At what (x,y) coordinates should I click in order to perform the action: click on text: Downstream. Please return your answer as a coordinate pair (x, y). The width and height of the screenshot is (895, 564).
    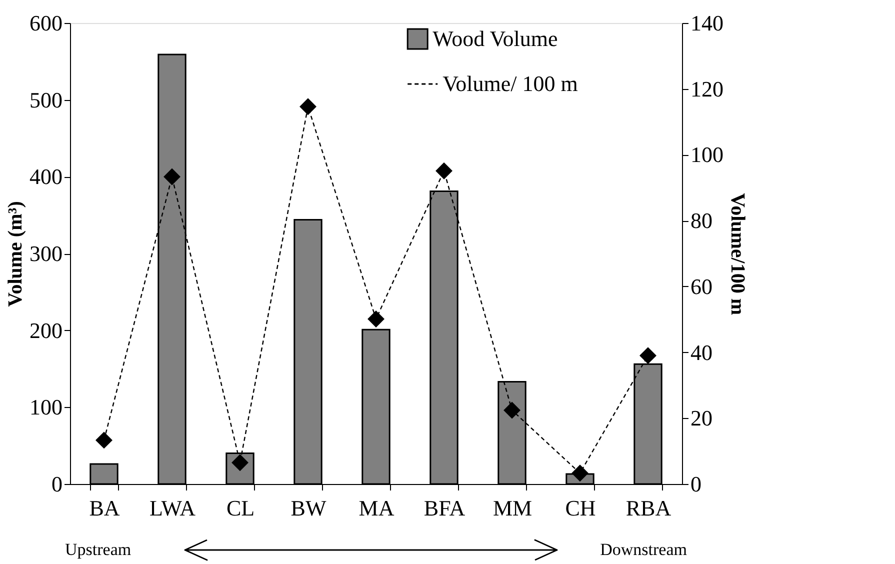
    Looking at the image, I should click on (643, 549).